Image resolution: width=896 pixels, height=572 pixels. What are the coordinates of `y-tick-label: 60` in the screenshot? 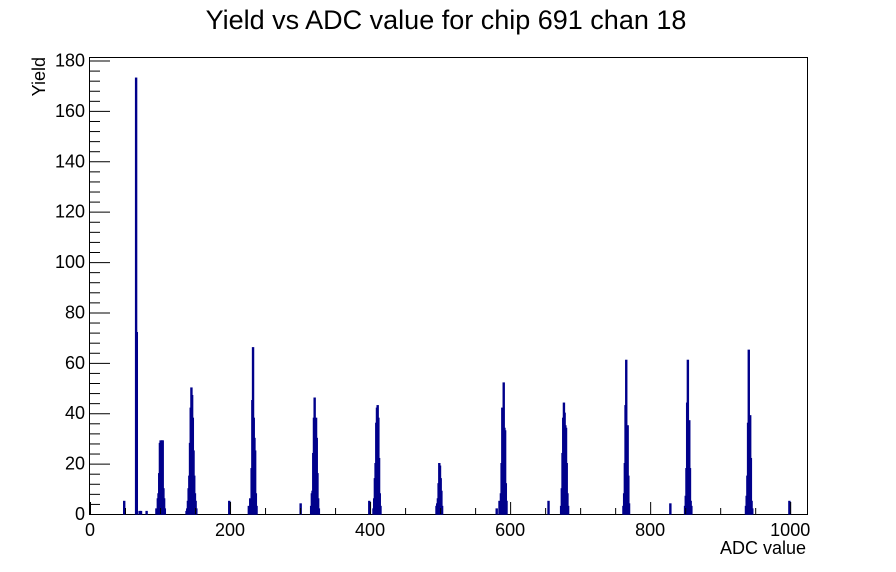 It's located at (75, 363).